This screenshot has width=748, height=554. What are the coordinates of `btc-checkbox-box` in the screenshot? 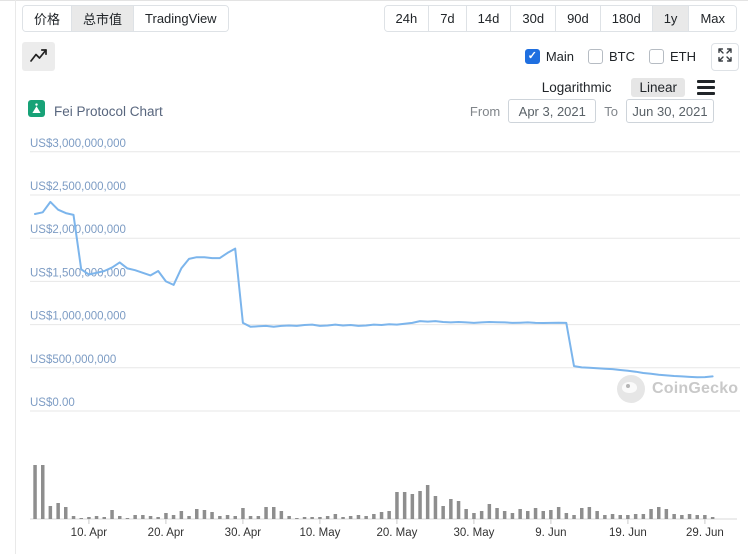 It's located at (595, 56).